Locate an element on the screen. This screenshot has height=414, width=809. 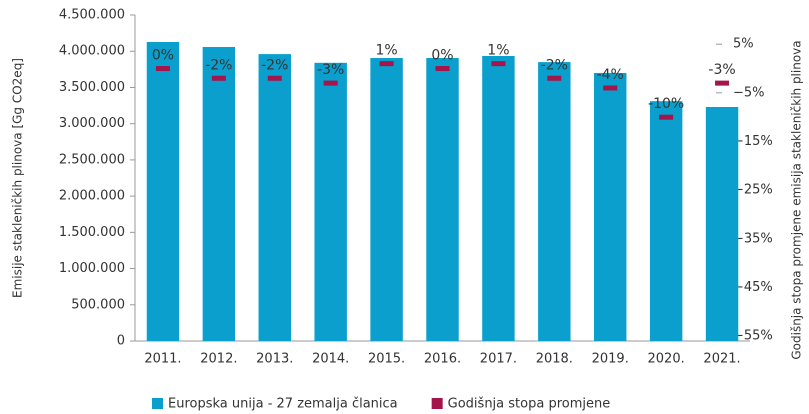
data-label: -4% is located at coordinates (610, 75).